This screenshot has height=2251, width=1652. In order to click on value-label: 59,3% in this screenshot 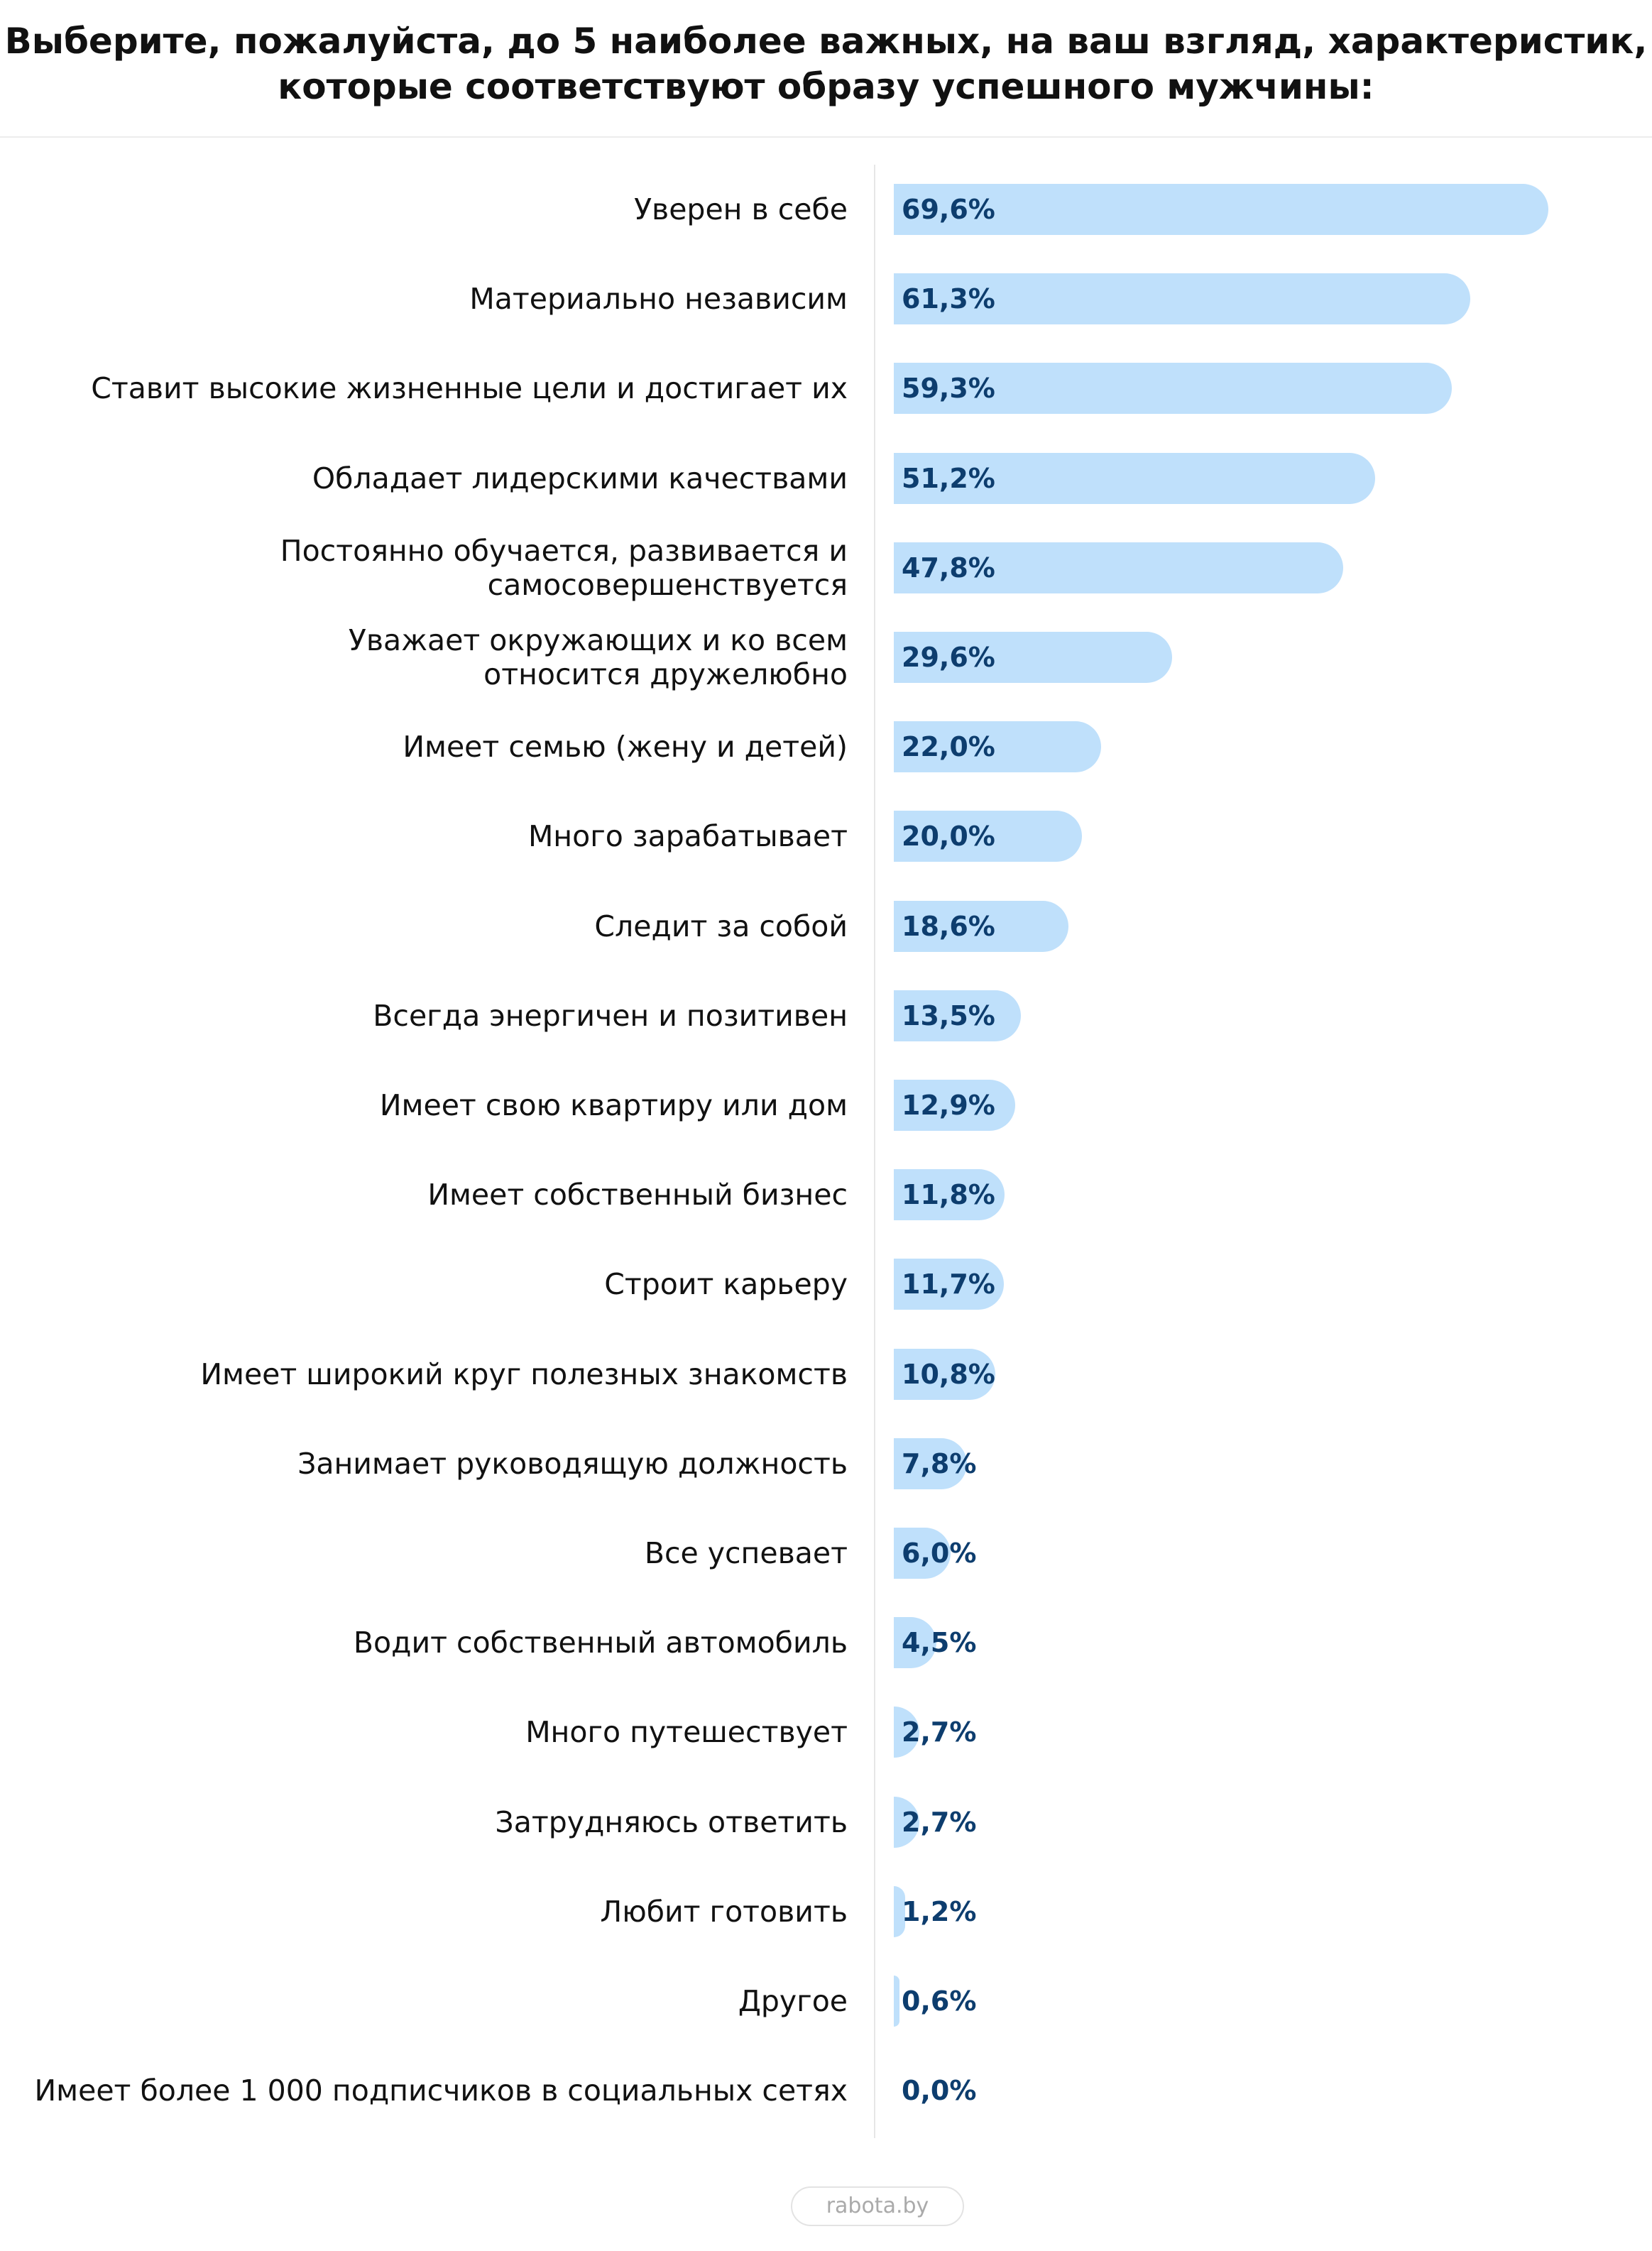, I will do `click(948, 389)`.